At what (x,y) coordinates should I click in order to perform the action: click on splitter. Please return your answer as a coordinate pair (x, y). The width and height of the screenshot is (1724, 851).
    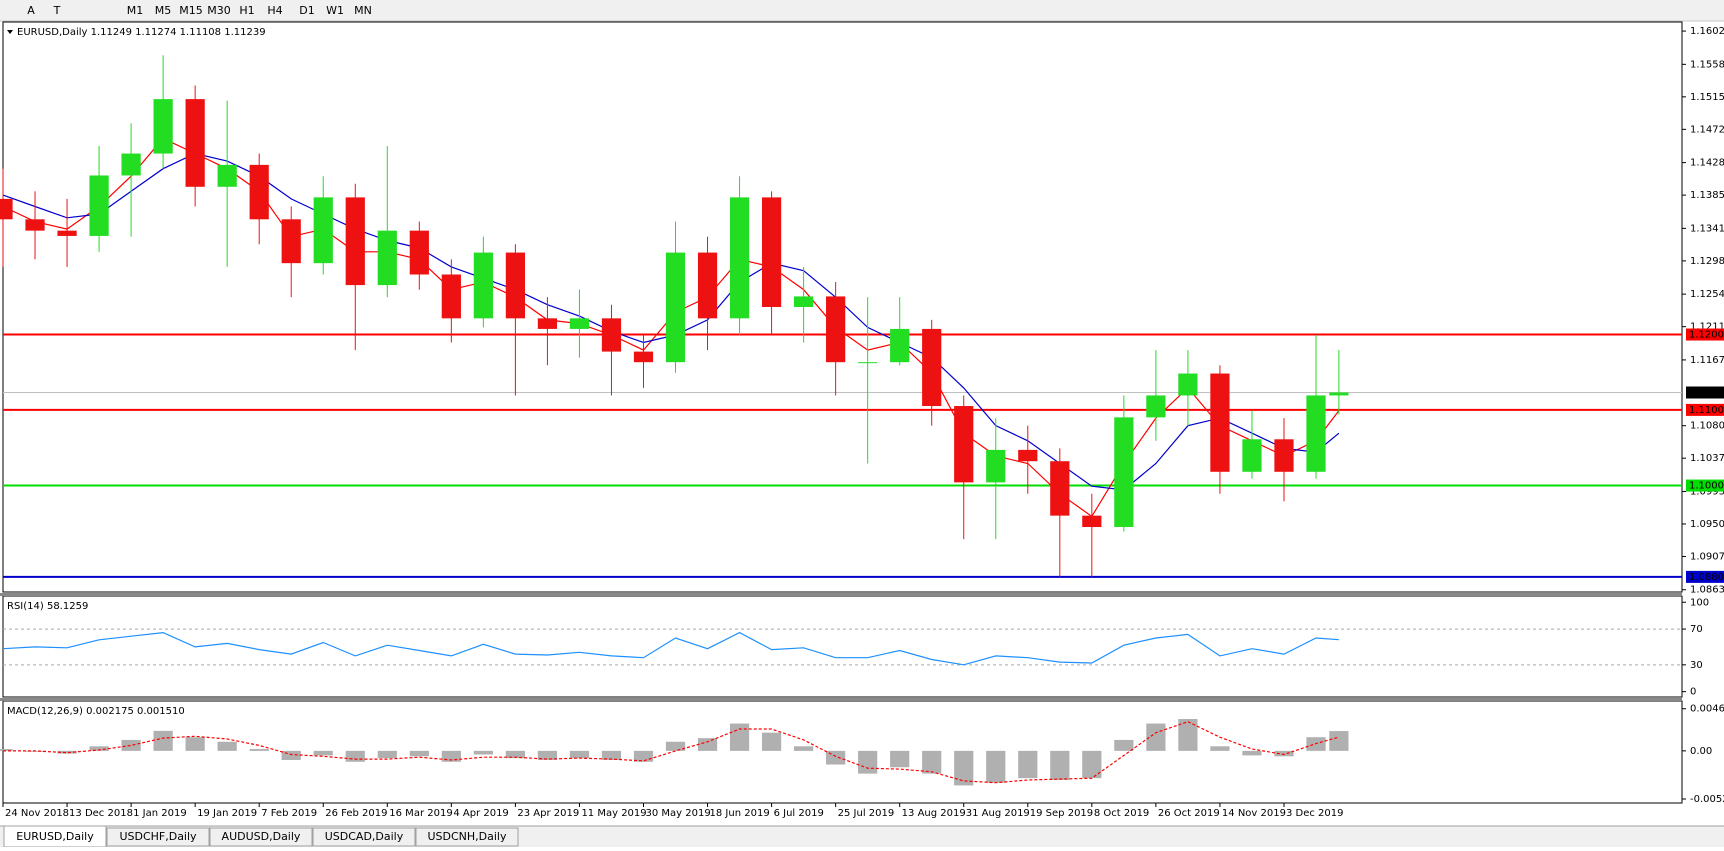
    Looking at the image, I should click on (841, 699).